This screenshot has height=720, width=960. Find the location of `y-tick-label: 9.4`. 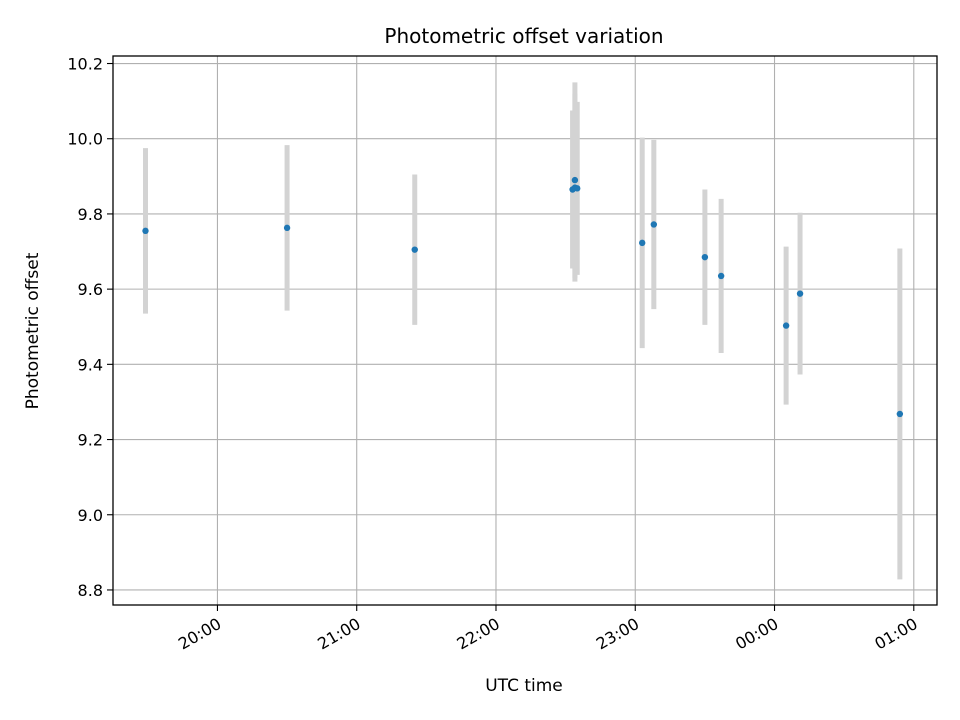

y-tick-label: 9.4 is located at coordinates (90, 364).